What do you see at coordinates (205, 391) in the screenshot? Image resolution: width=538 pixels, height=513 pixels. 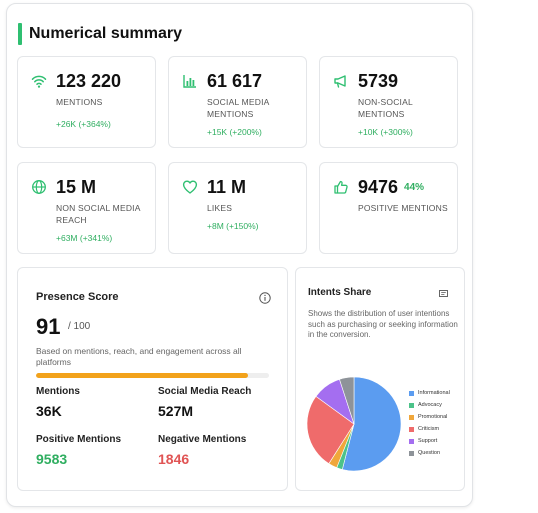 I see `metric-label-social-media-reach: Social Media Reach` at bounding box center [205, 391].